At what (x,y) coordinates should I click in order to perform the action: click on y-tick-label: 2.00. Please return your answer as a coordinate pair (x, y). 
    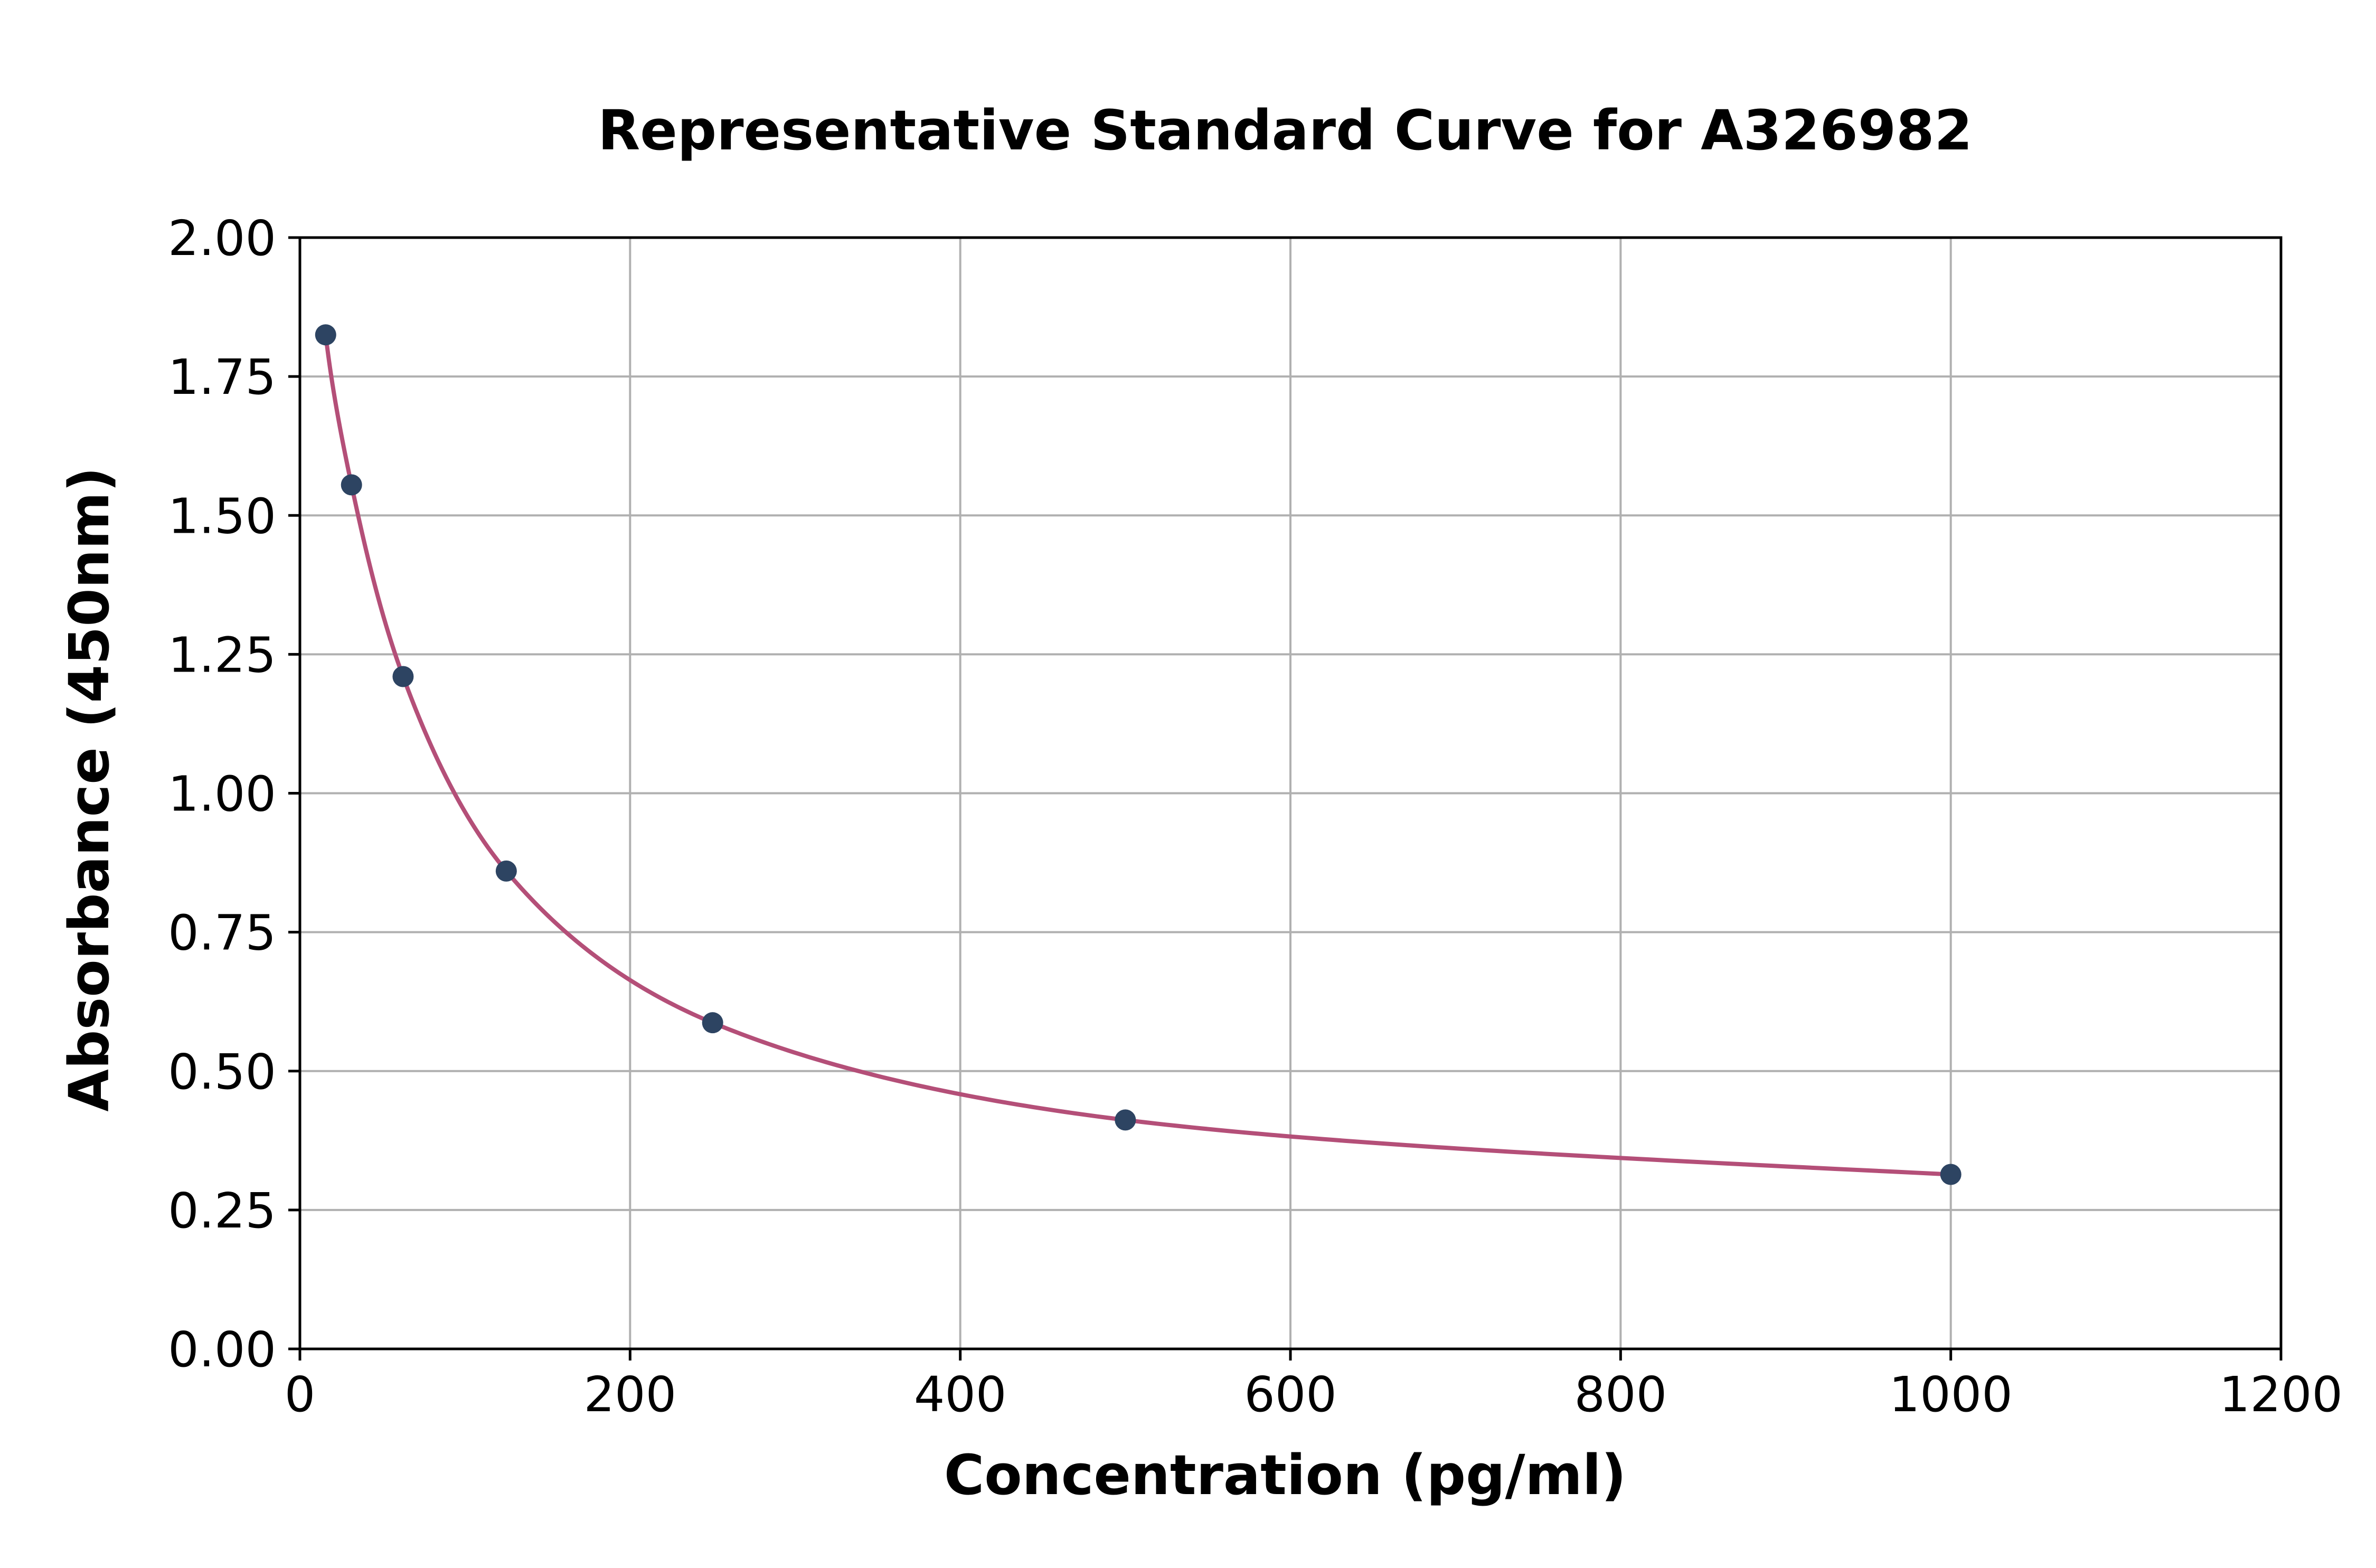
    Looking at the image, I should click on (222, 238).